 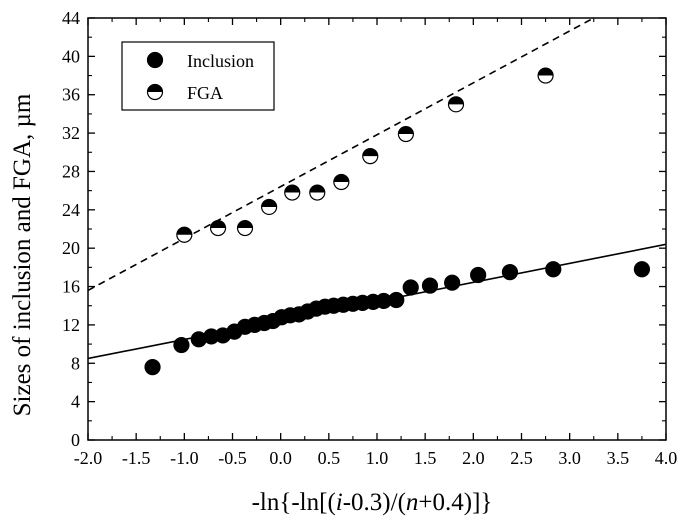 What do you see at coordinates (220, 61) in the screenshot?
I see `legend-label-inclusion: Inclusion` at bounding box center [220, 61].